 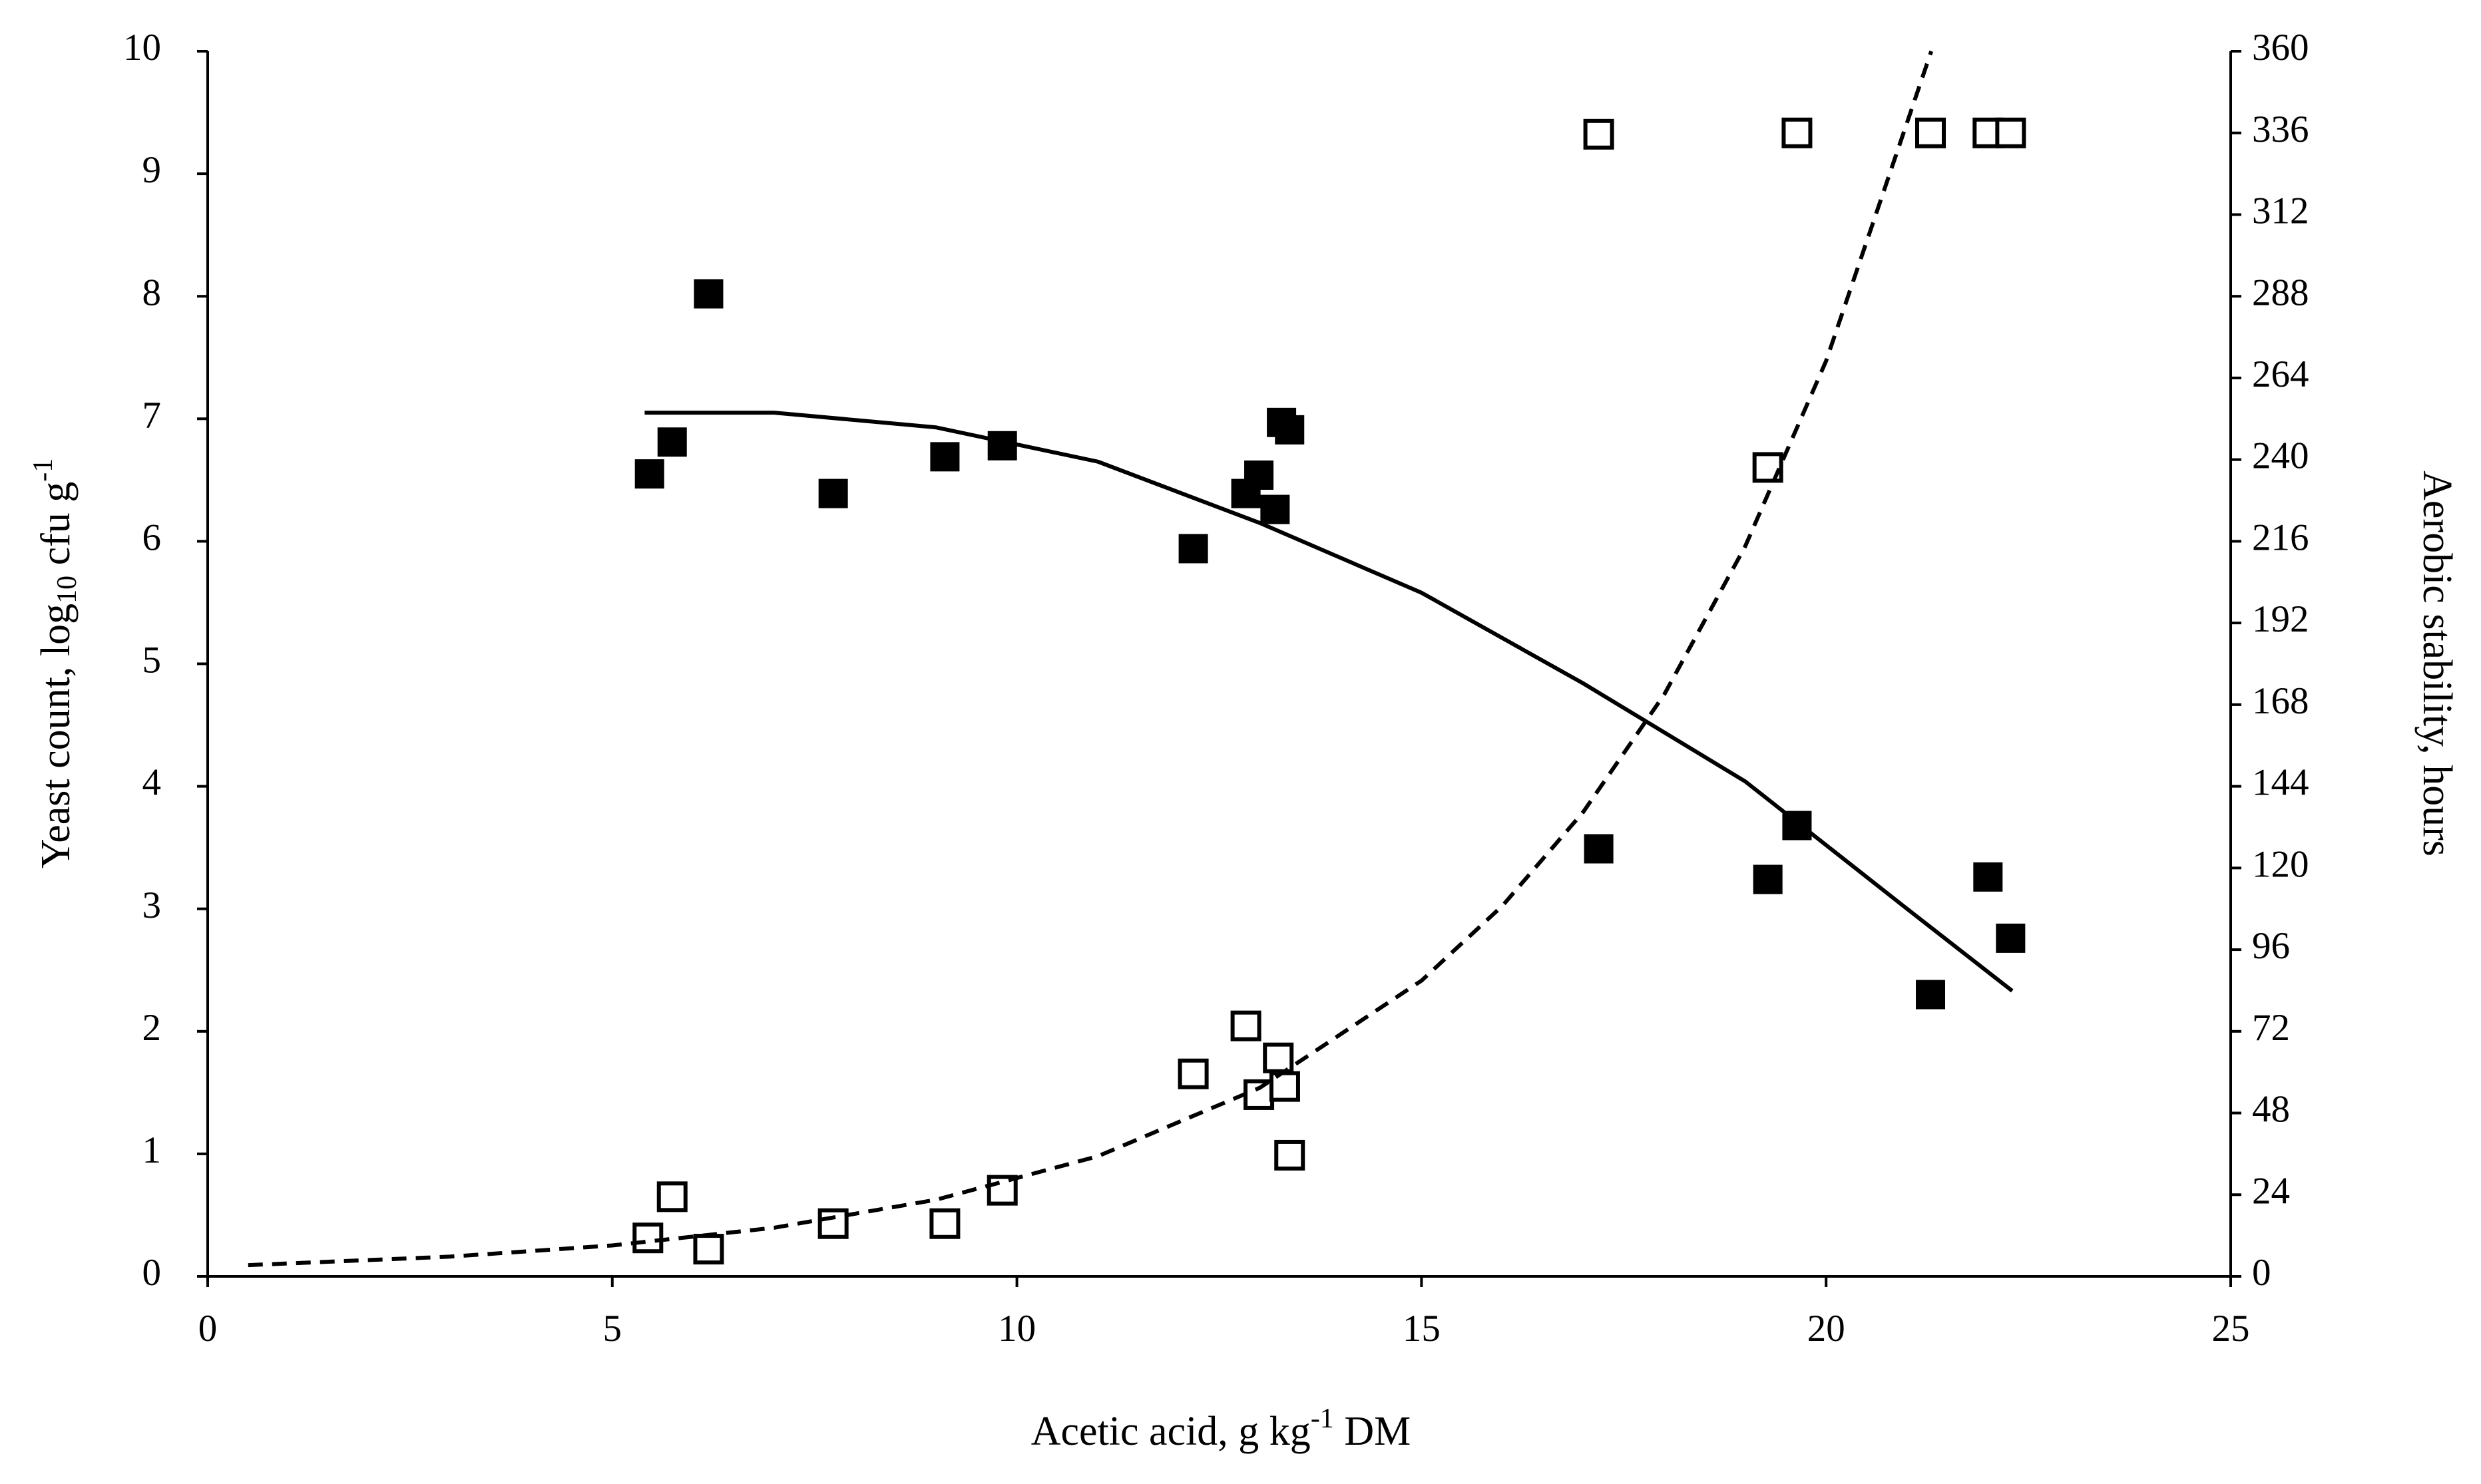 What do you see at coordinates (2271, 1191) in the screenshot?
I see `y2-tick-label: 24` at bounding box center [2271, 1191].